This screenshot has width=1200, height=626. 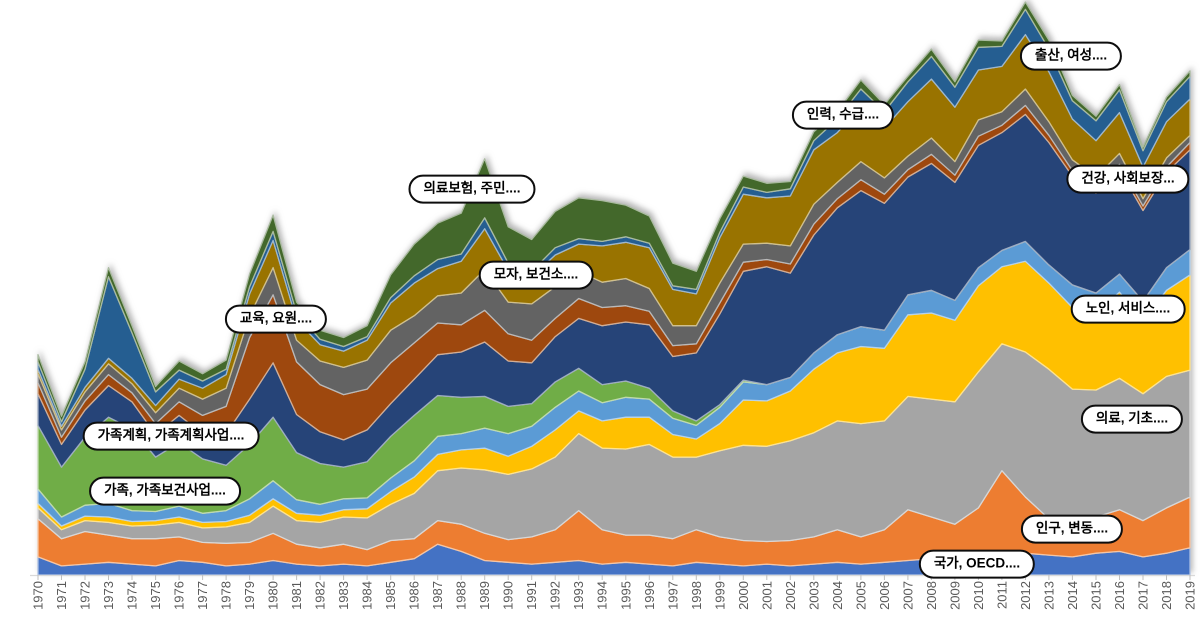 I want to click on x-axis-year-label: 2013, so click(x=1048, y=595).